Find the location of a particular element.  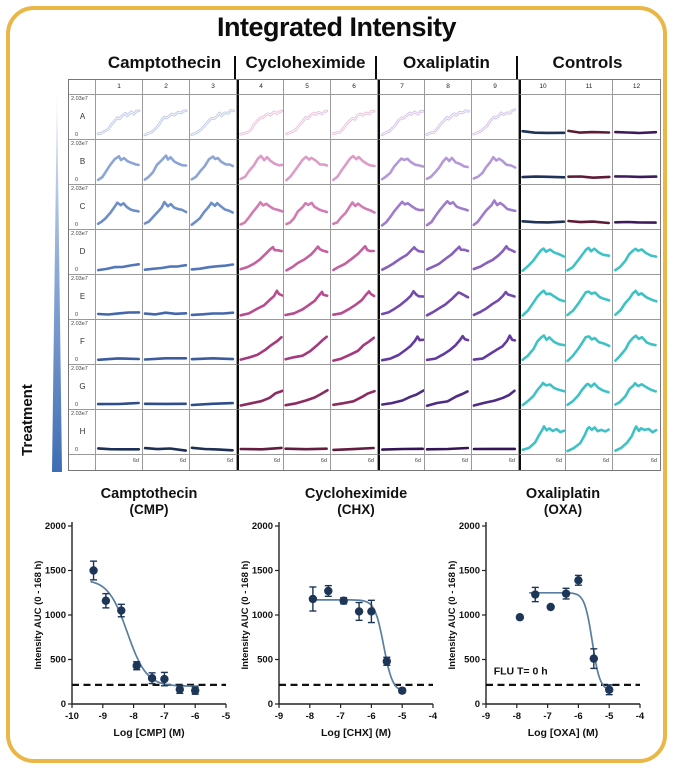

well-f9 is located at coordinates (495, 342).